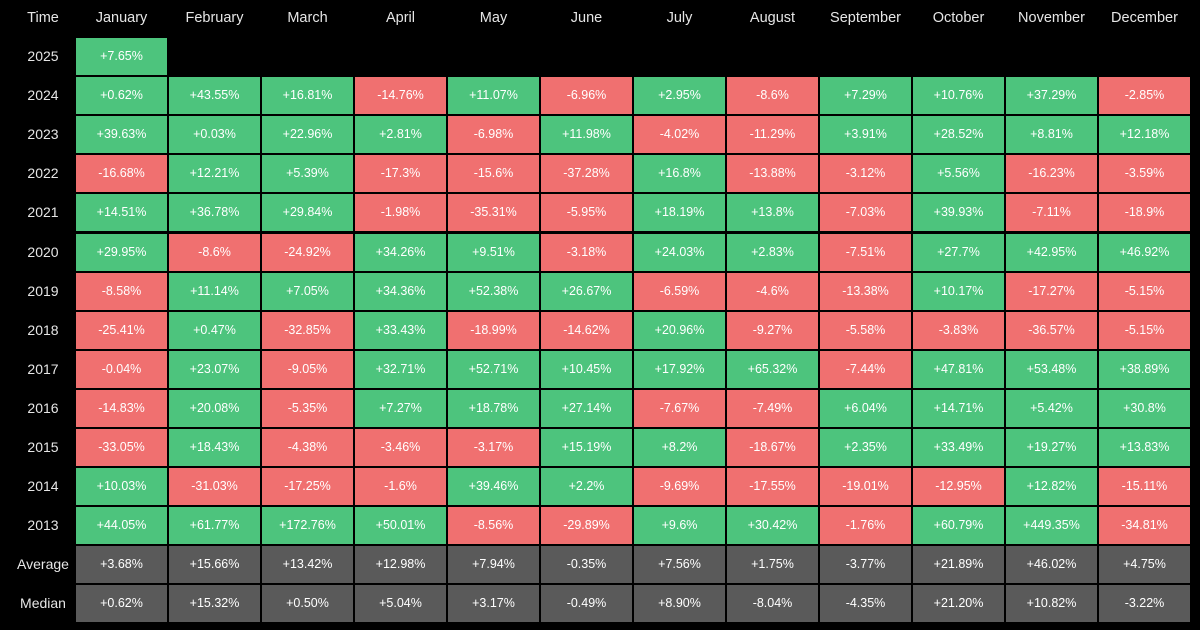 The height and width of the screenshot is (630, 1200). I want to click on heatmap-cell: +34.36%, so click(400, 291).